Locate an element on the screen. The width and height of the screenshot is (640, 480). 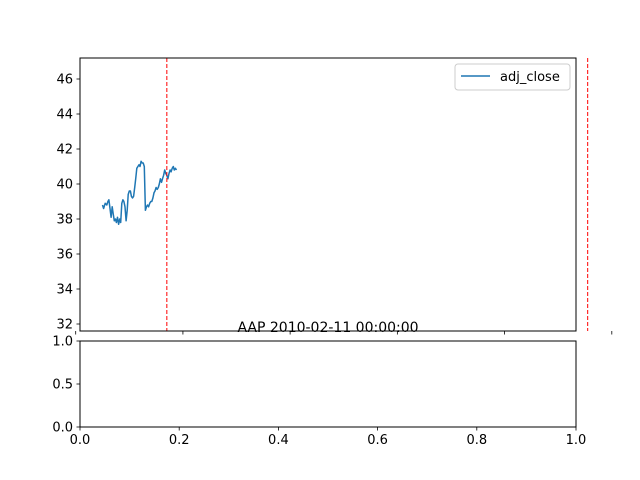
legend: adj_close is located at coordinates (512, 77).